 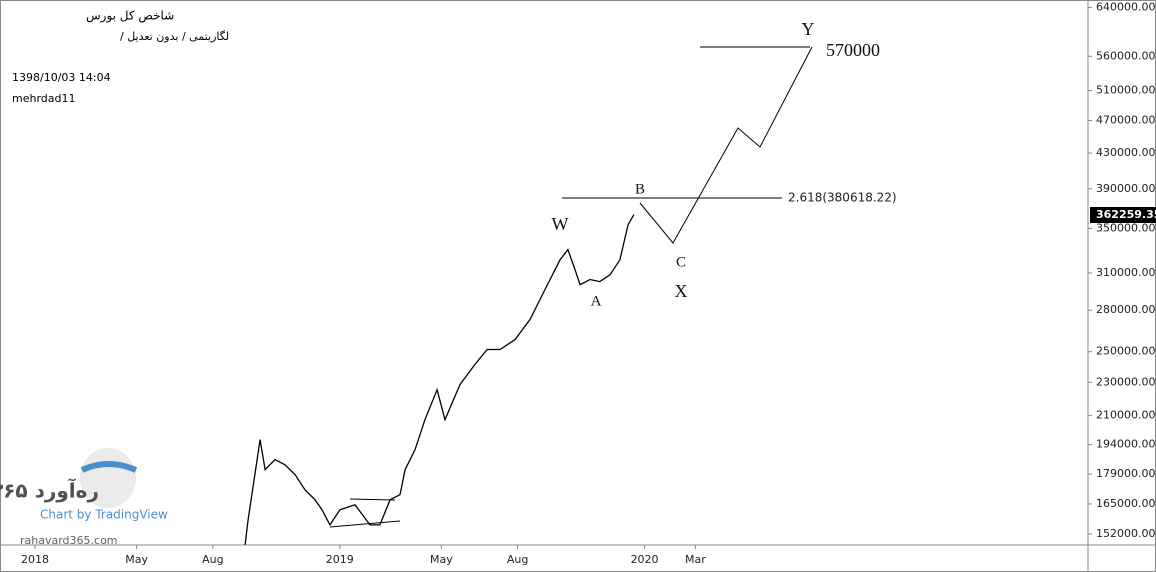 What do you see at coordinates (645, 559) in the screenshot?
I see `x-tick-label: 2020` at bounding box center [645, 559].